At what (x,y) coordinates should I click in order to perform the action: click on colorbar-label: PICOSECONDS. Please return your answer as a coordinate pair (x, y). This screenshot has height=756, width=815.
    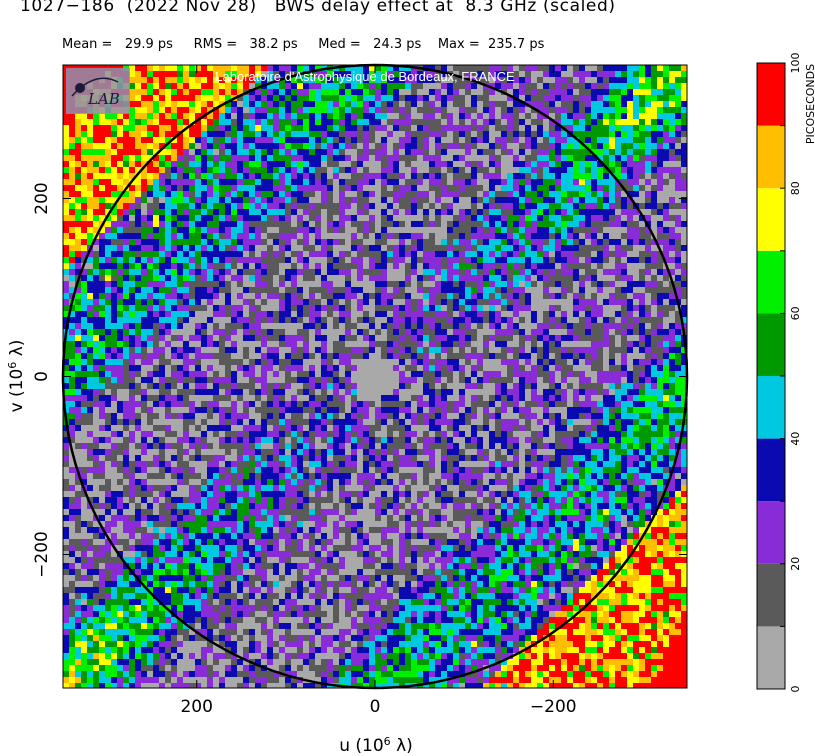
    Looking at the image, I should click on (809, 104).